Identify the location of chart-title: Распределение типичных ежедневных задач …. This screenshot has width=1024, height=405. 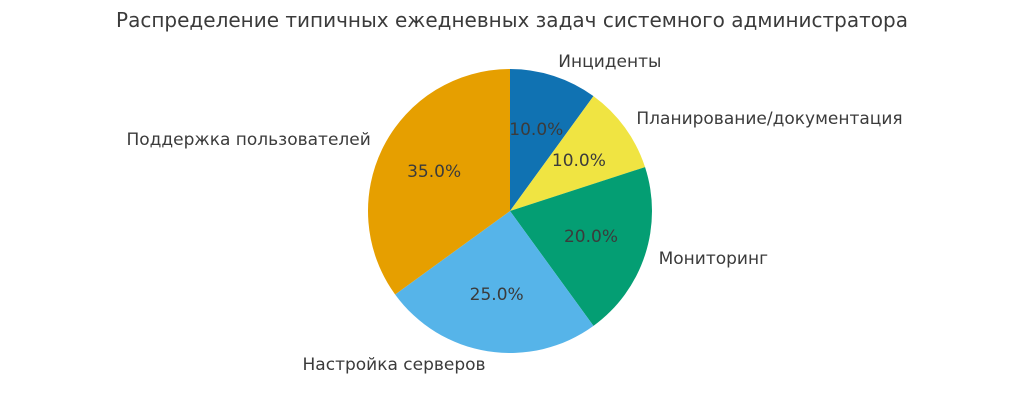
(512, 20).